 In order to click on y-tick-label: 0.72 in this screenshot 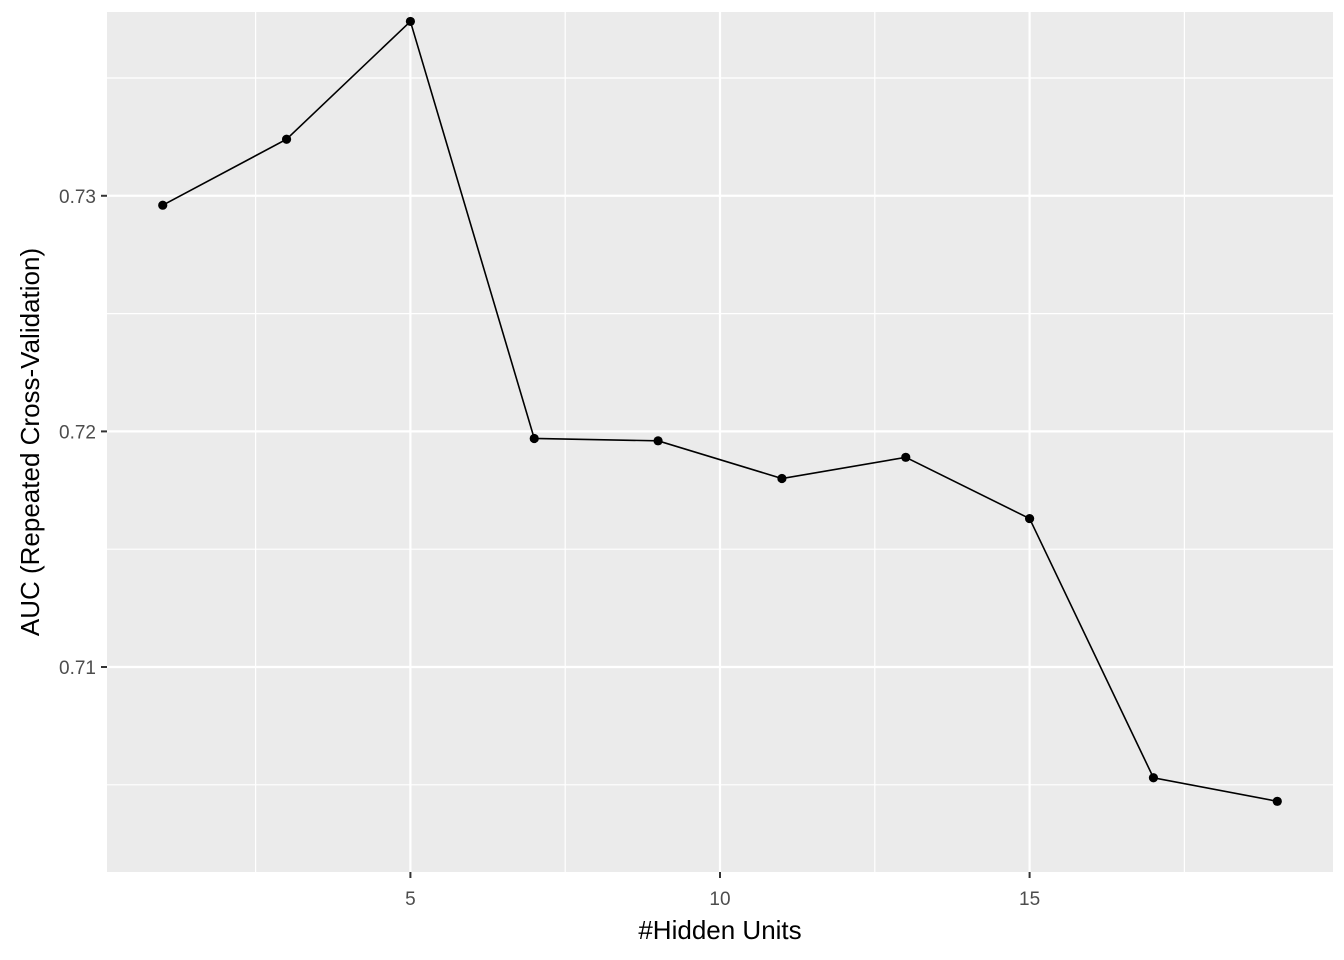, I will do `click(77, 432)`.